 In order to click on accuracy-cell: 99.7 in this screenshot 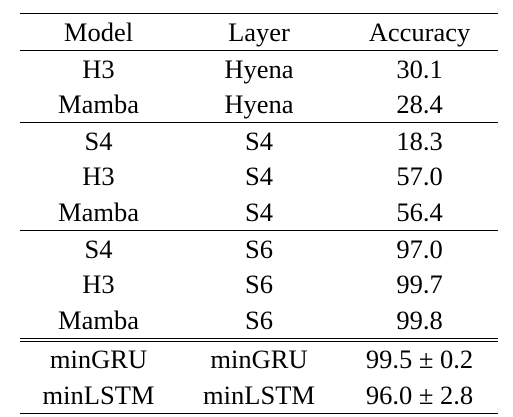, I will do `click(419, 284)`.